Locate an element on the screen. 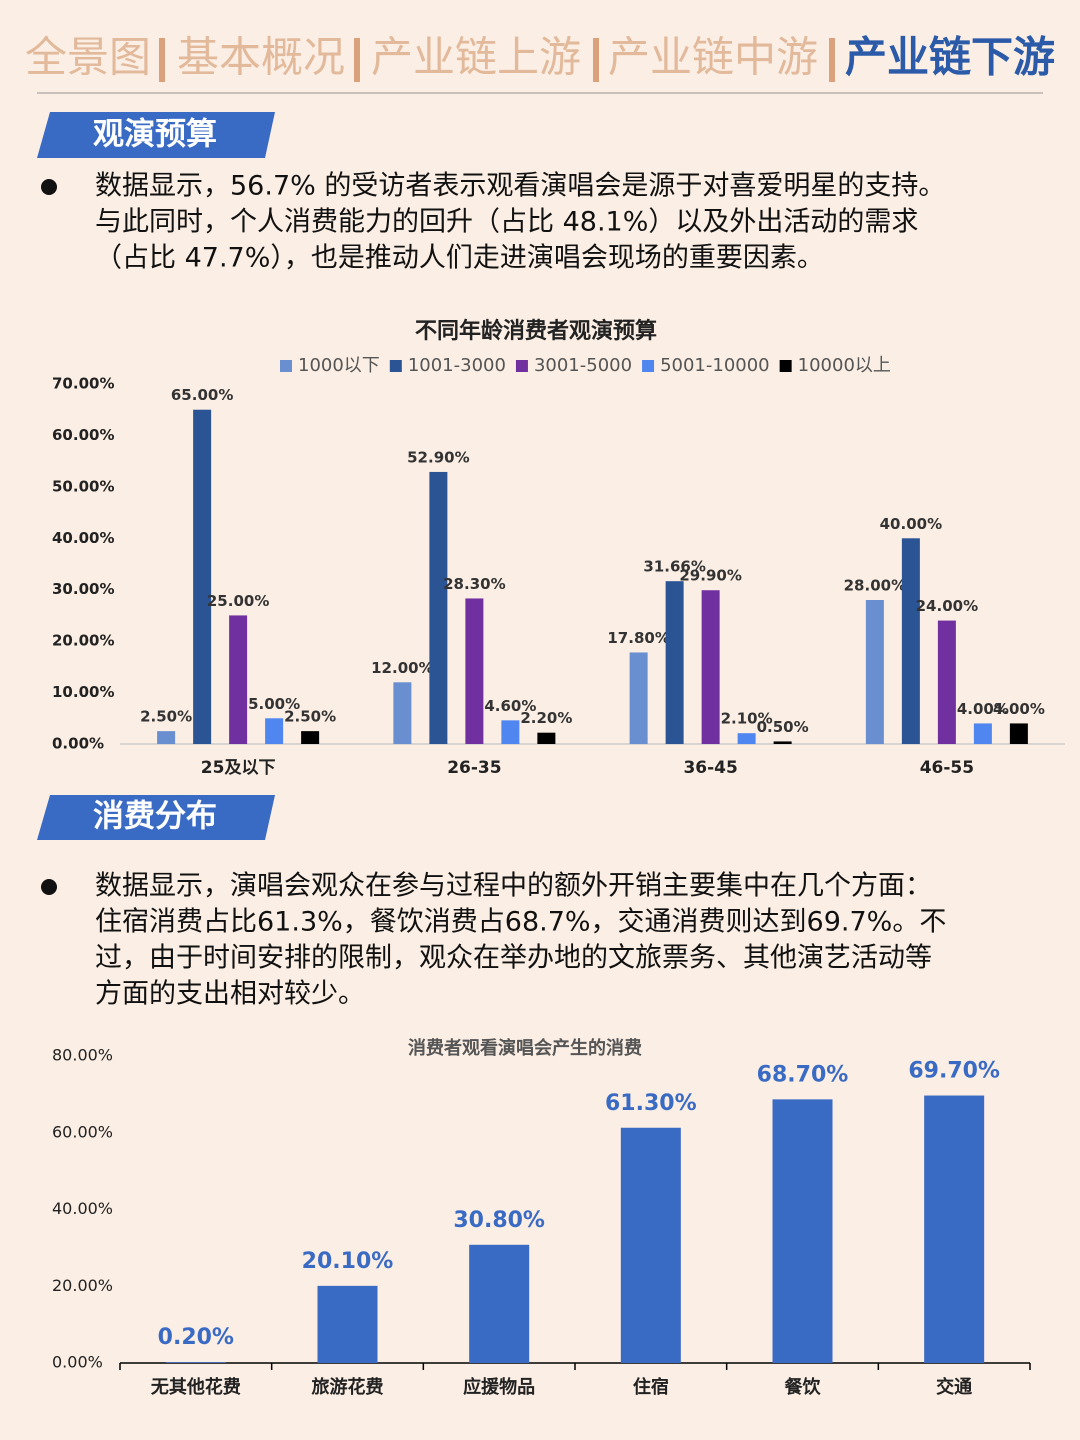 This screenshot has height=1440, width=1080. paragraph-line: 数据显示，56.7% 的受访者表示观看演唱会是源于对喜爱明星的支持。 is located at coordinates (520, 186).